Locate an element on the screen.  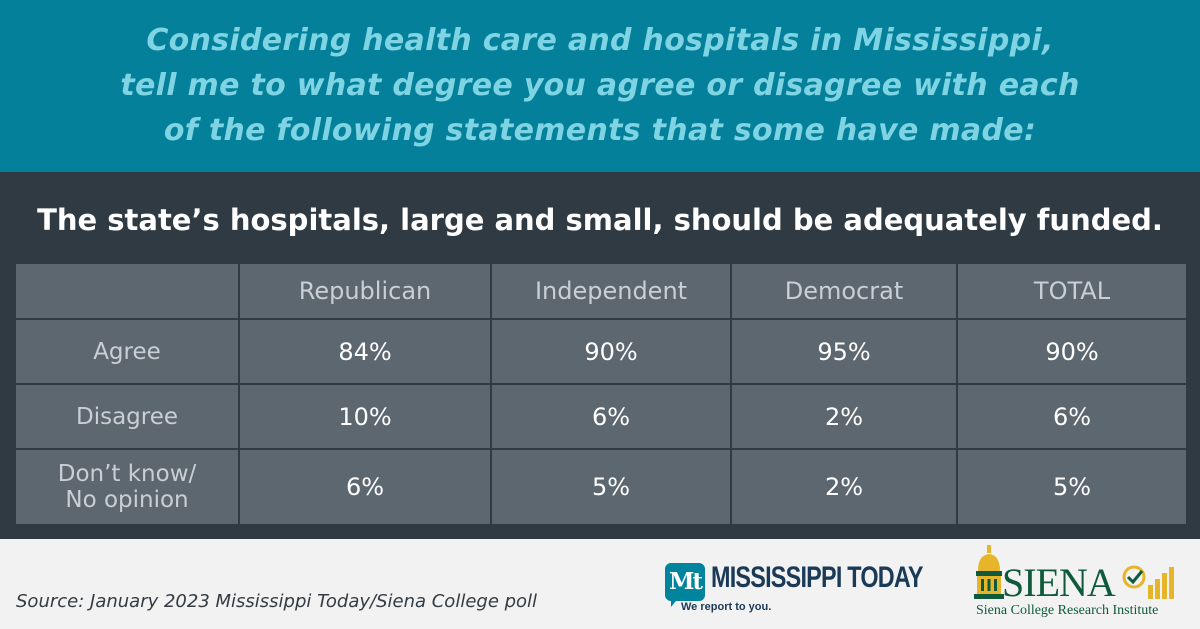
table-cell: 84% is located at coordinates (365, 351).